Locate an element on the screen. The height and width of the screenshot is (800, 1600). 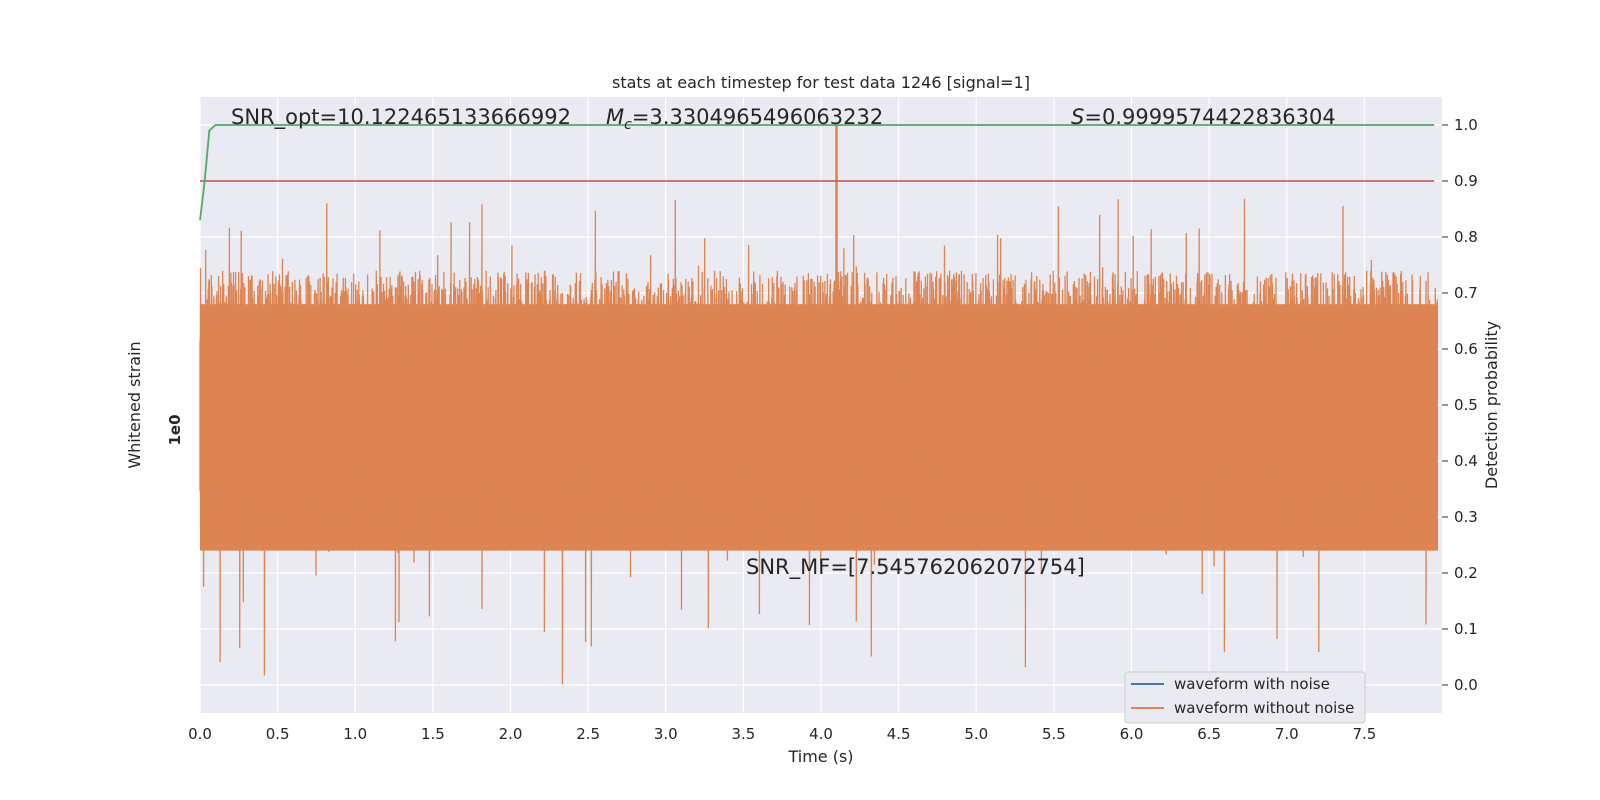
y-tick-label-right: 0.1 is located at coordinates (1466, 629).